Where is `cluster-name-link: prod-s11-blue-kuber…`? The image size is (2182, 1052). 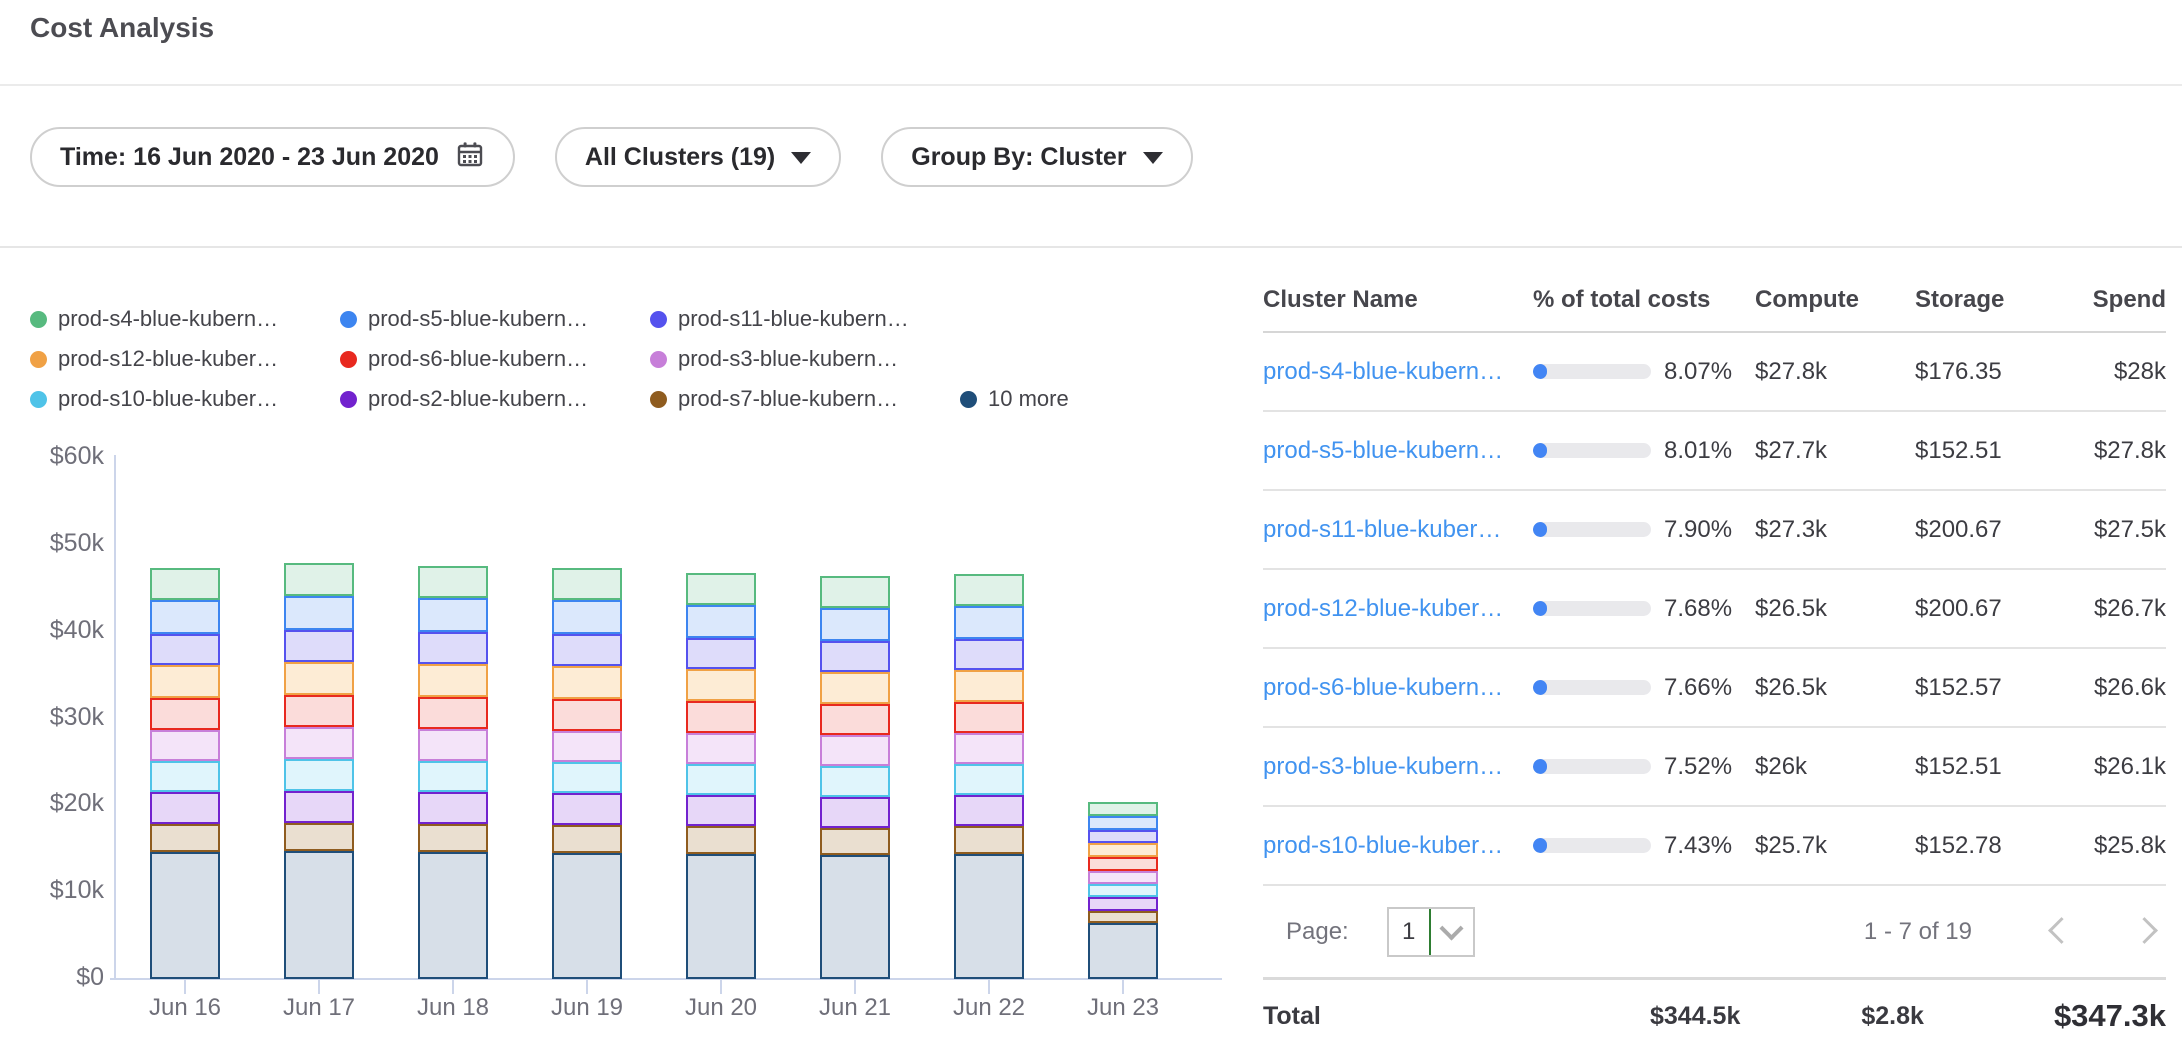 cluster-name-link: prod-s11-blue-kuber… is located at coordinates (1382, 529).